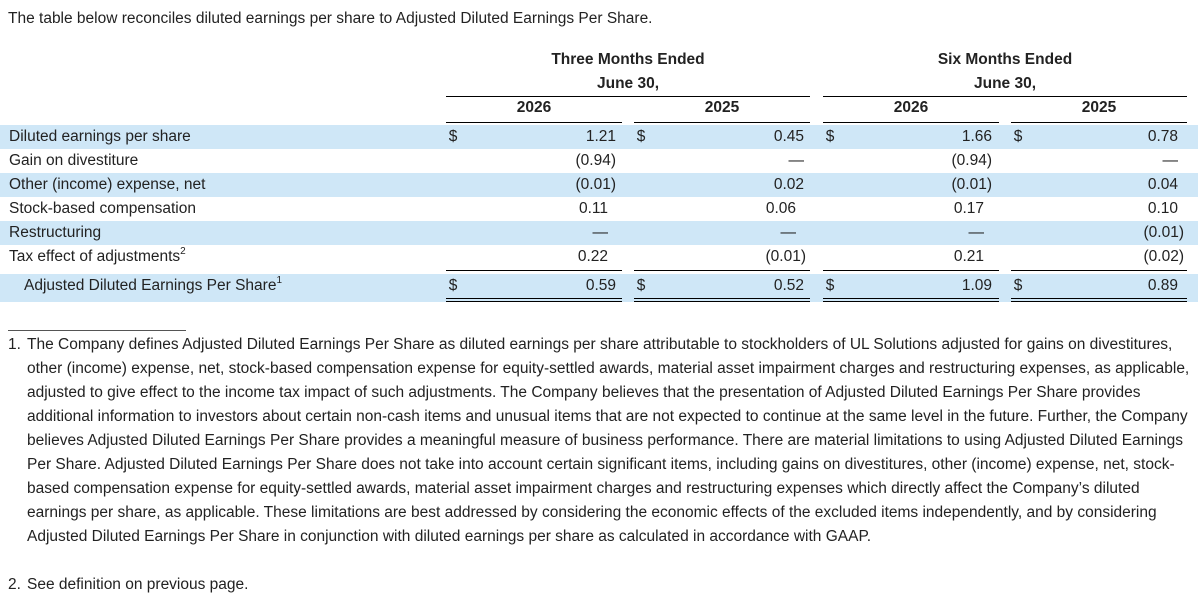 Image resolution: width=1198 pixels, height=600 pixels. What do you see at coordinates (97, 330) in the screenshot?
I see `footnote-divider` at bounding box center [97, 330].